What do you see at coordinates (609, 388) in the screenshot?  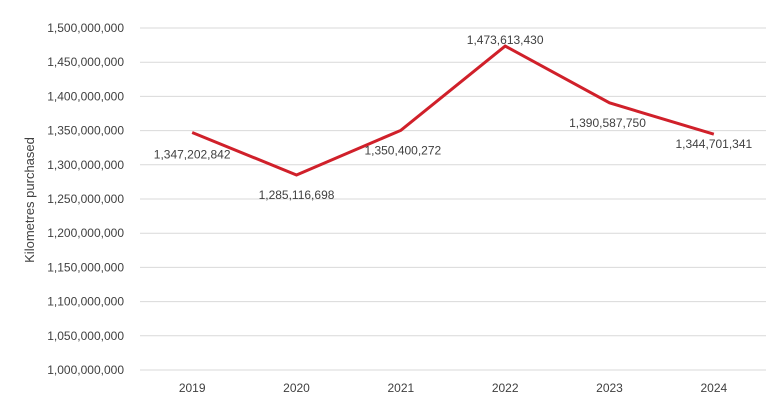 I see `x-tick-label: 2023` at bounding box center [609, 388].